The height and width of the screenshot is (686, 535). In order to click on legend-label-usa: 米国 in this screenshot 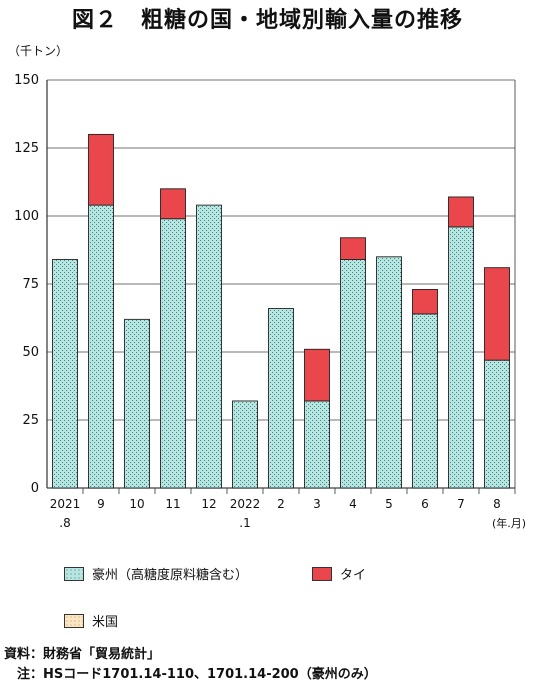, I will do `click(105, 622)`.